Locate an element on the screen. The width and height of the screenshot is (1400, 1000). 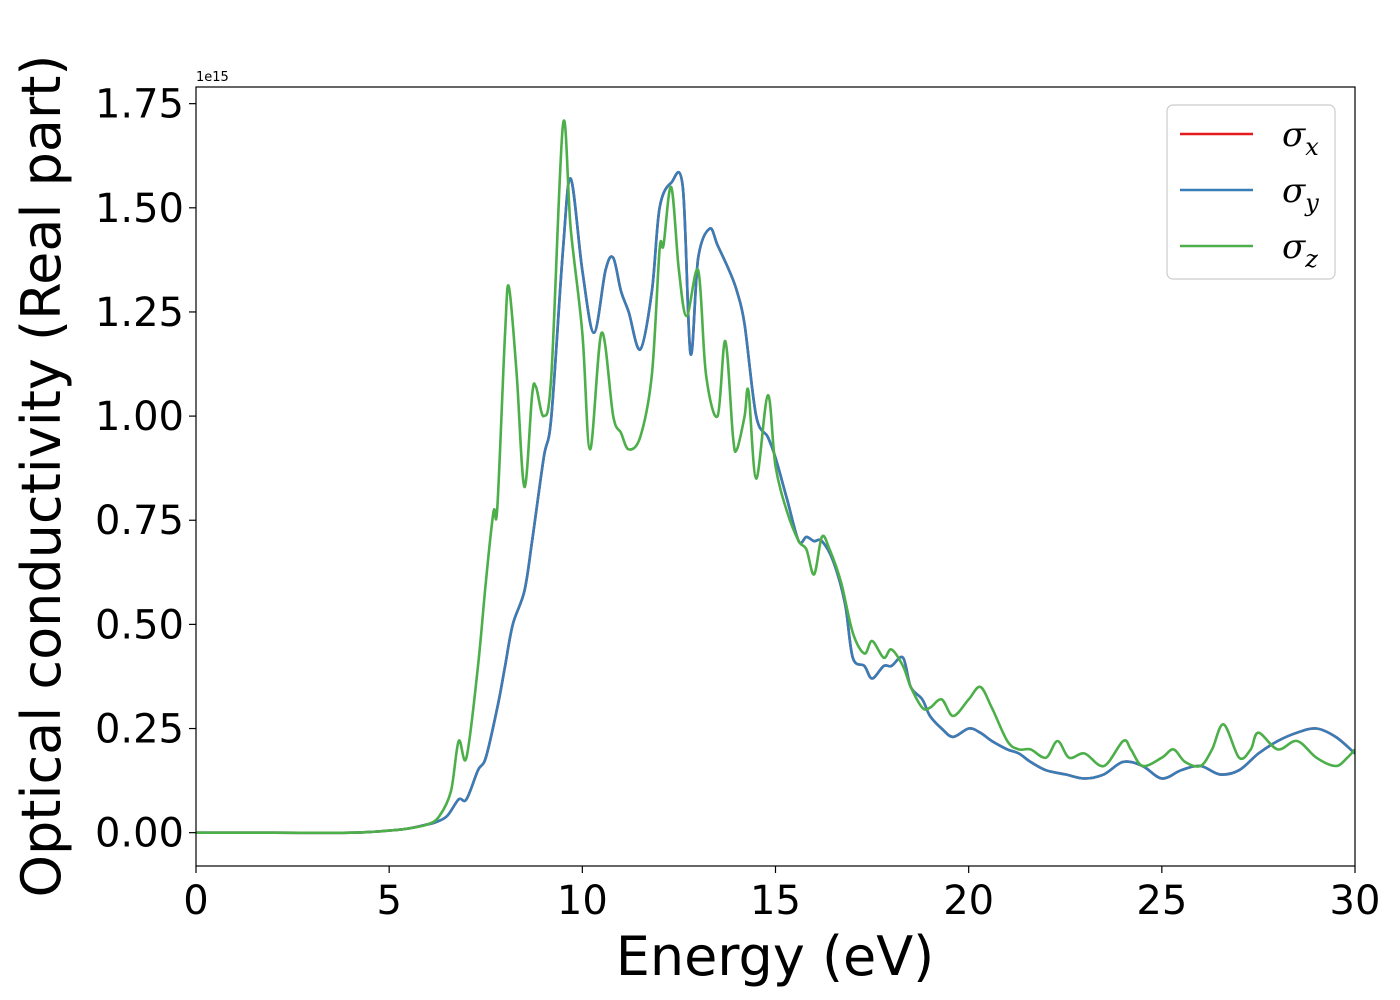
x-tick-label: 20 is located at coordinates (968, 901).